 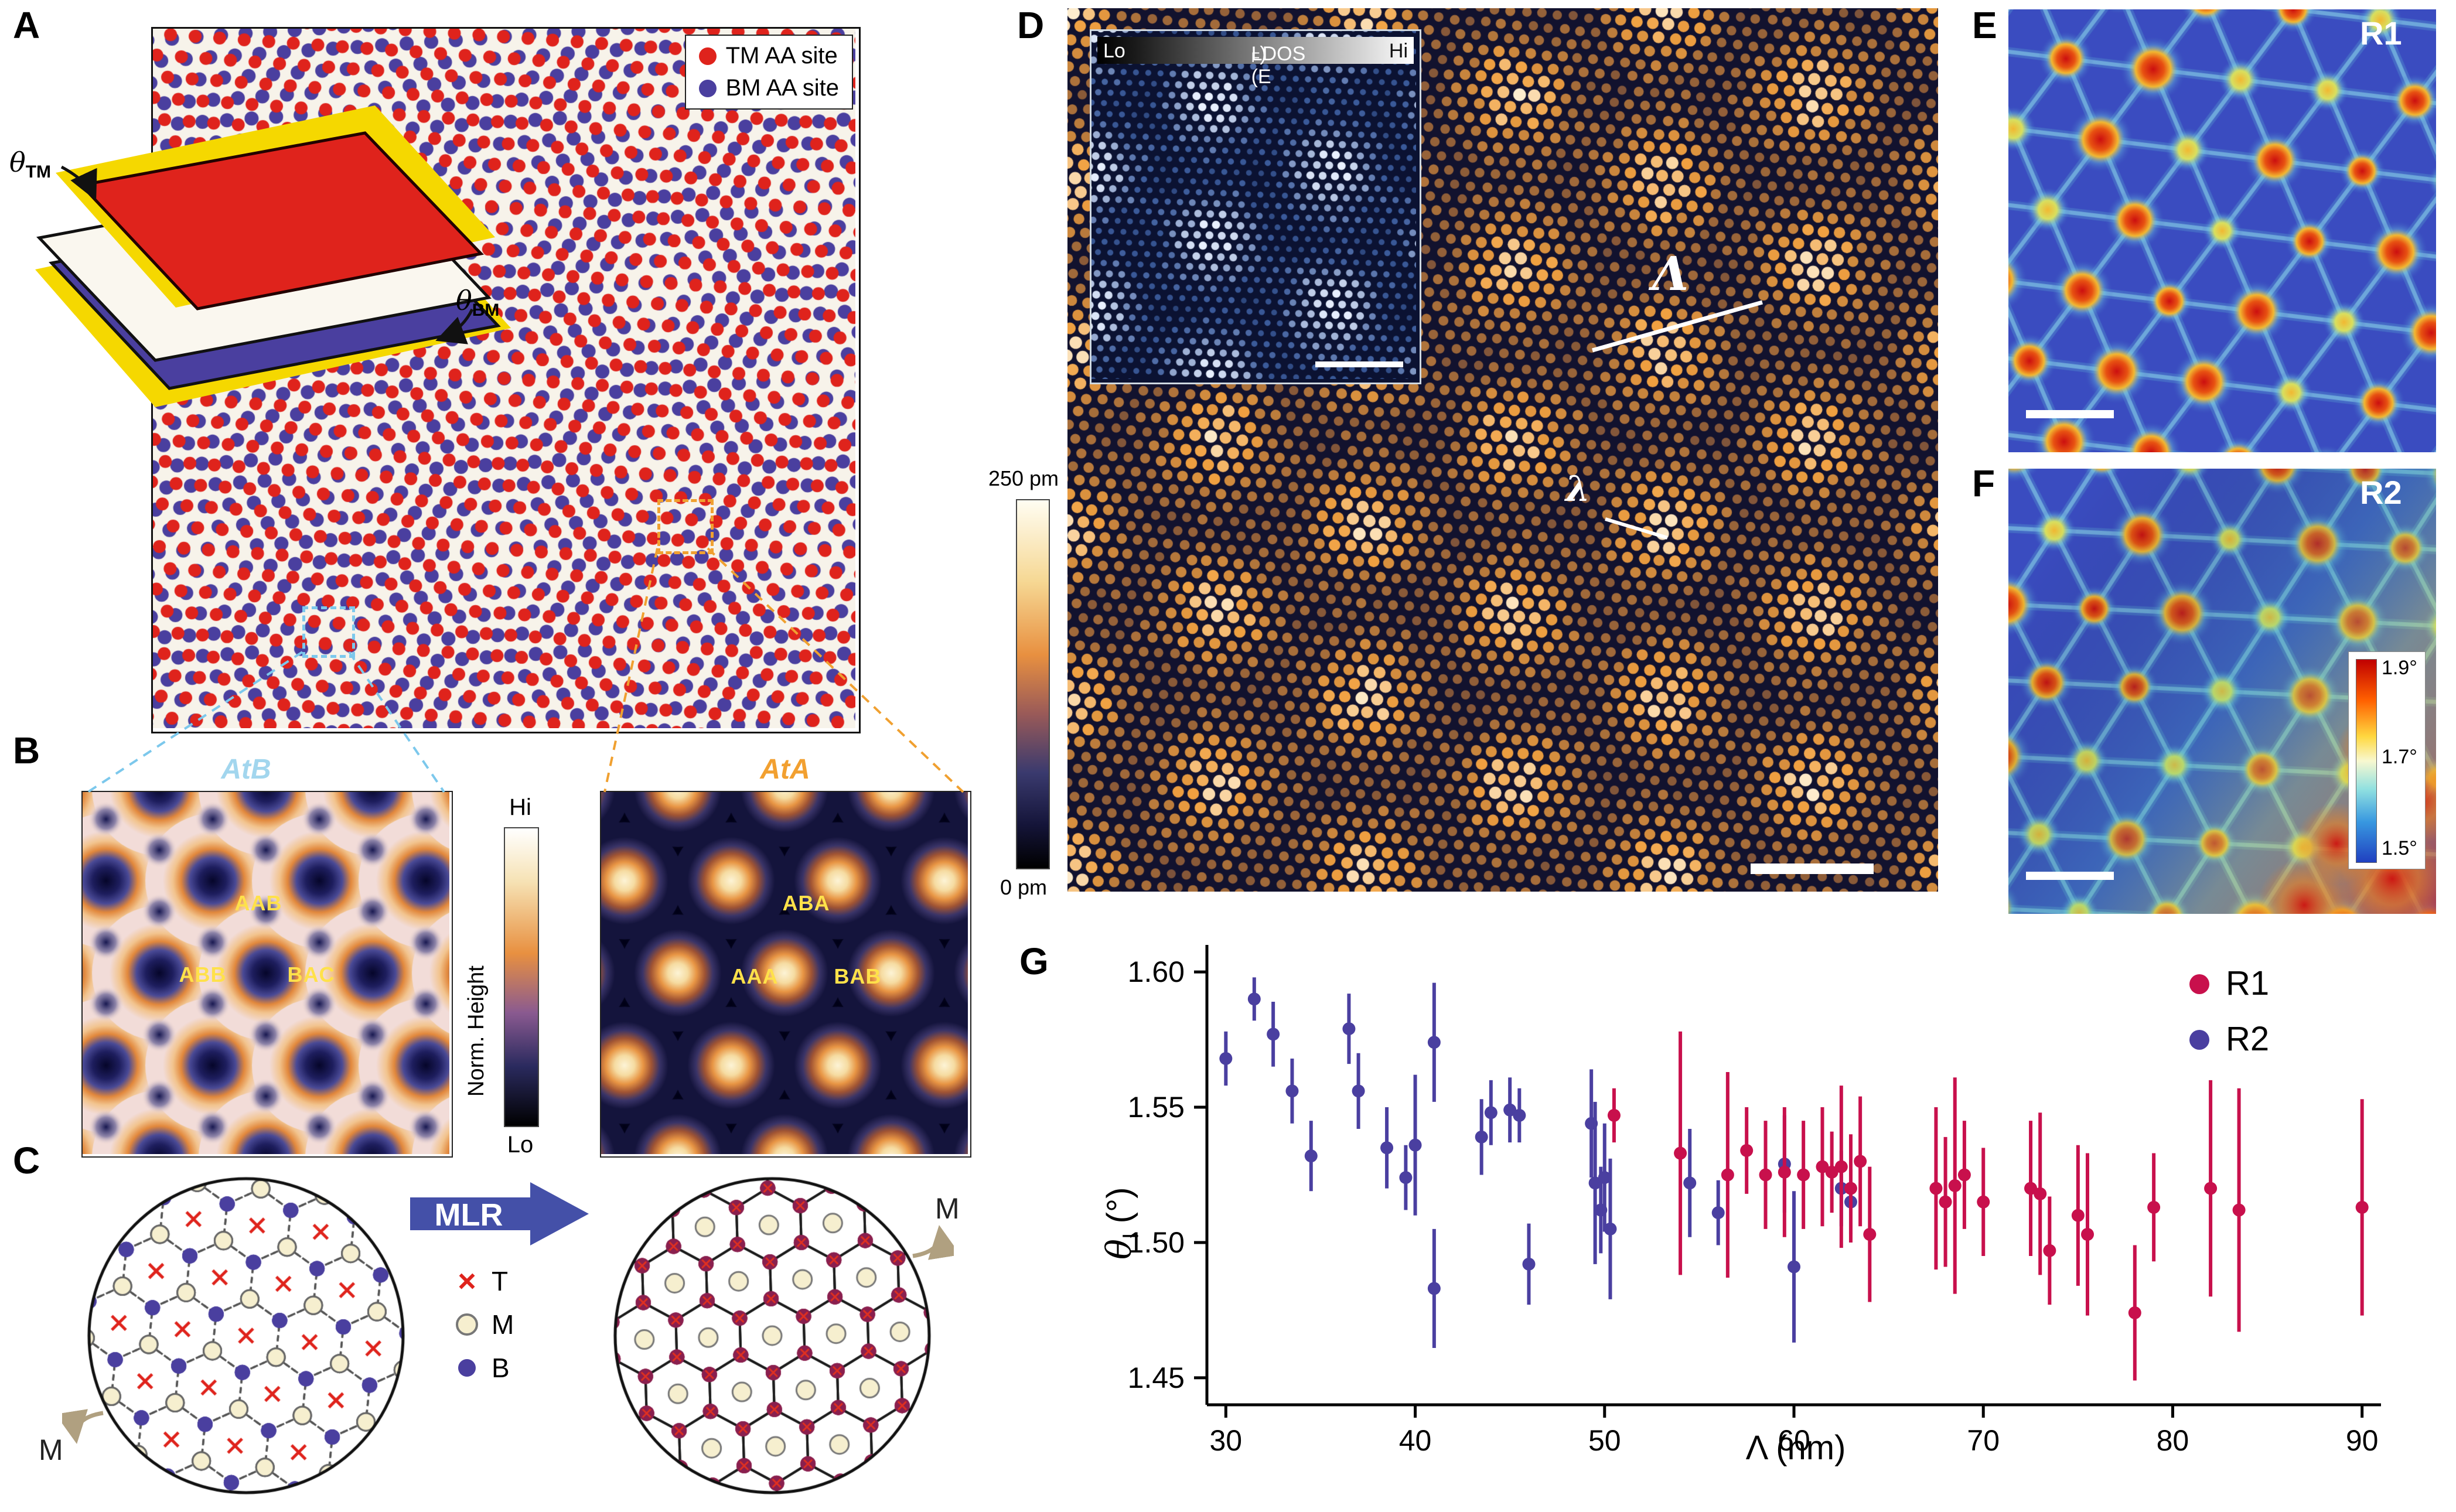 I want to click on rotation-label-left: M, so click(x=51, y=1450).